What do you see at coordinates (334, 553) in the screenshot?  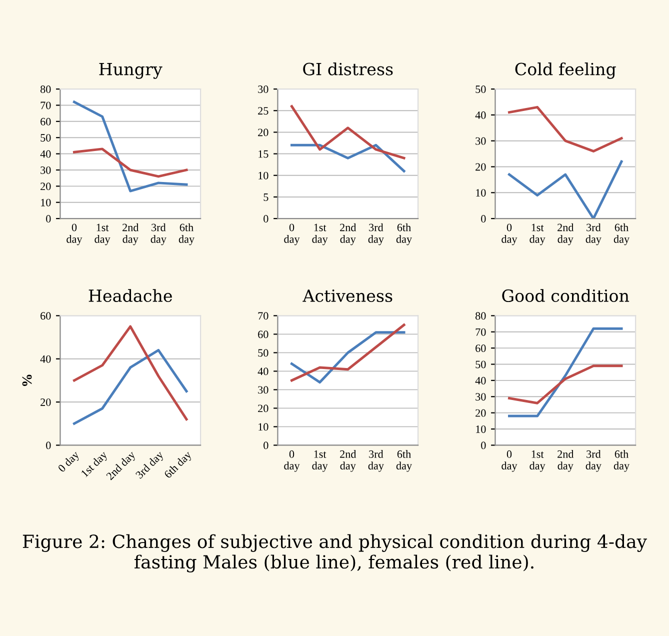 I see `caption: Figure 2: Changes of subjective and physical condition during 4-day fasting Males (blue line), females (red line).` at bounding box center [334, 553].